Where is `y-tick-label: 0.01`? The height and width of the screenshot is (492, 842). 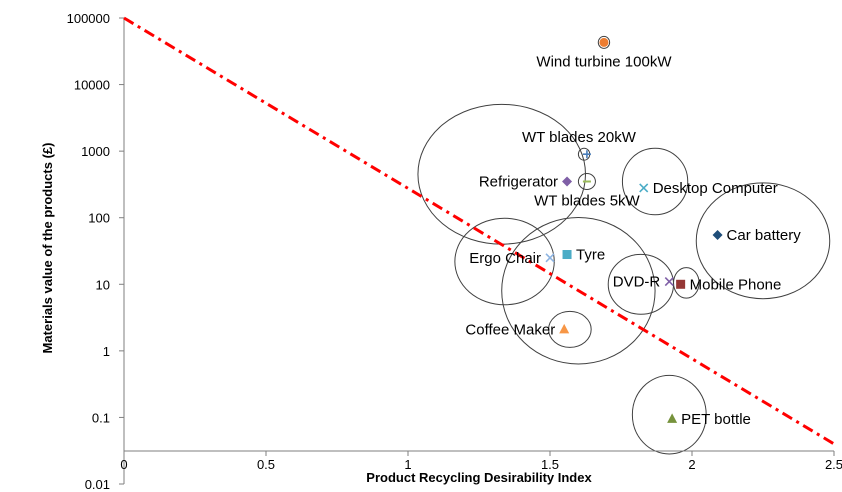 y-tick-label: 0.01 is located at coordinates (97, 484).